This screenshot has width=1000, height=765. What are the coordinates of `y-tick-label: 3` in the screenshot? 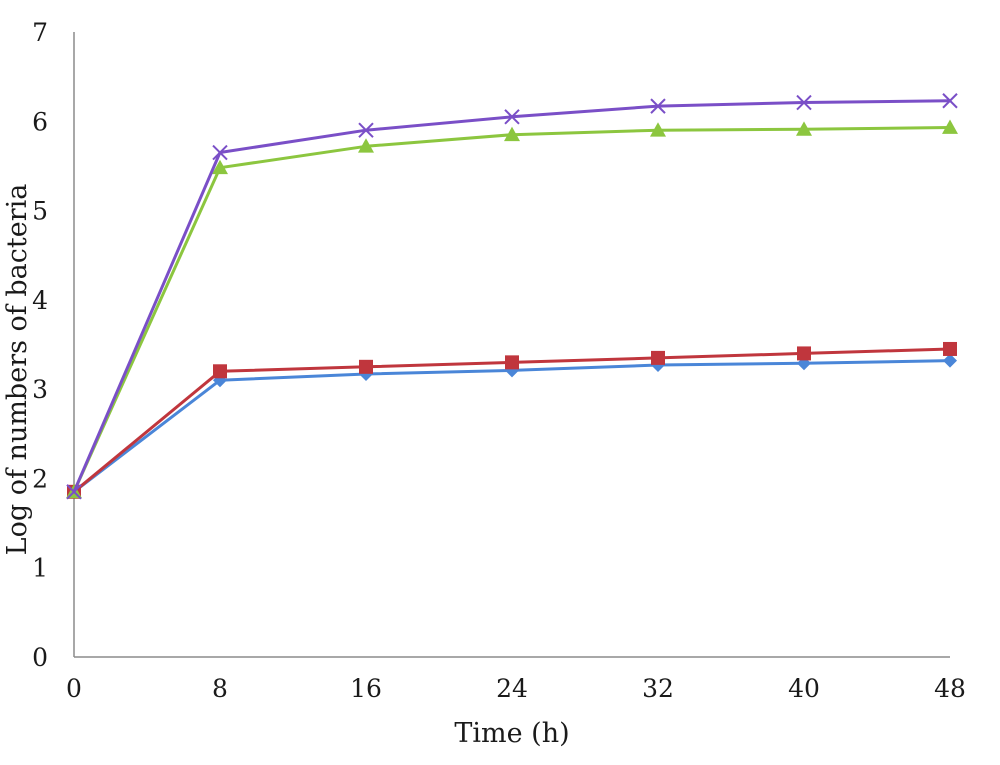 It's located at (40, 389).